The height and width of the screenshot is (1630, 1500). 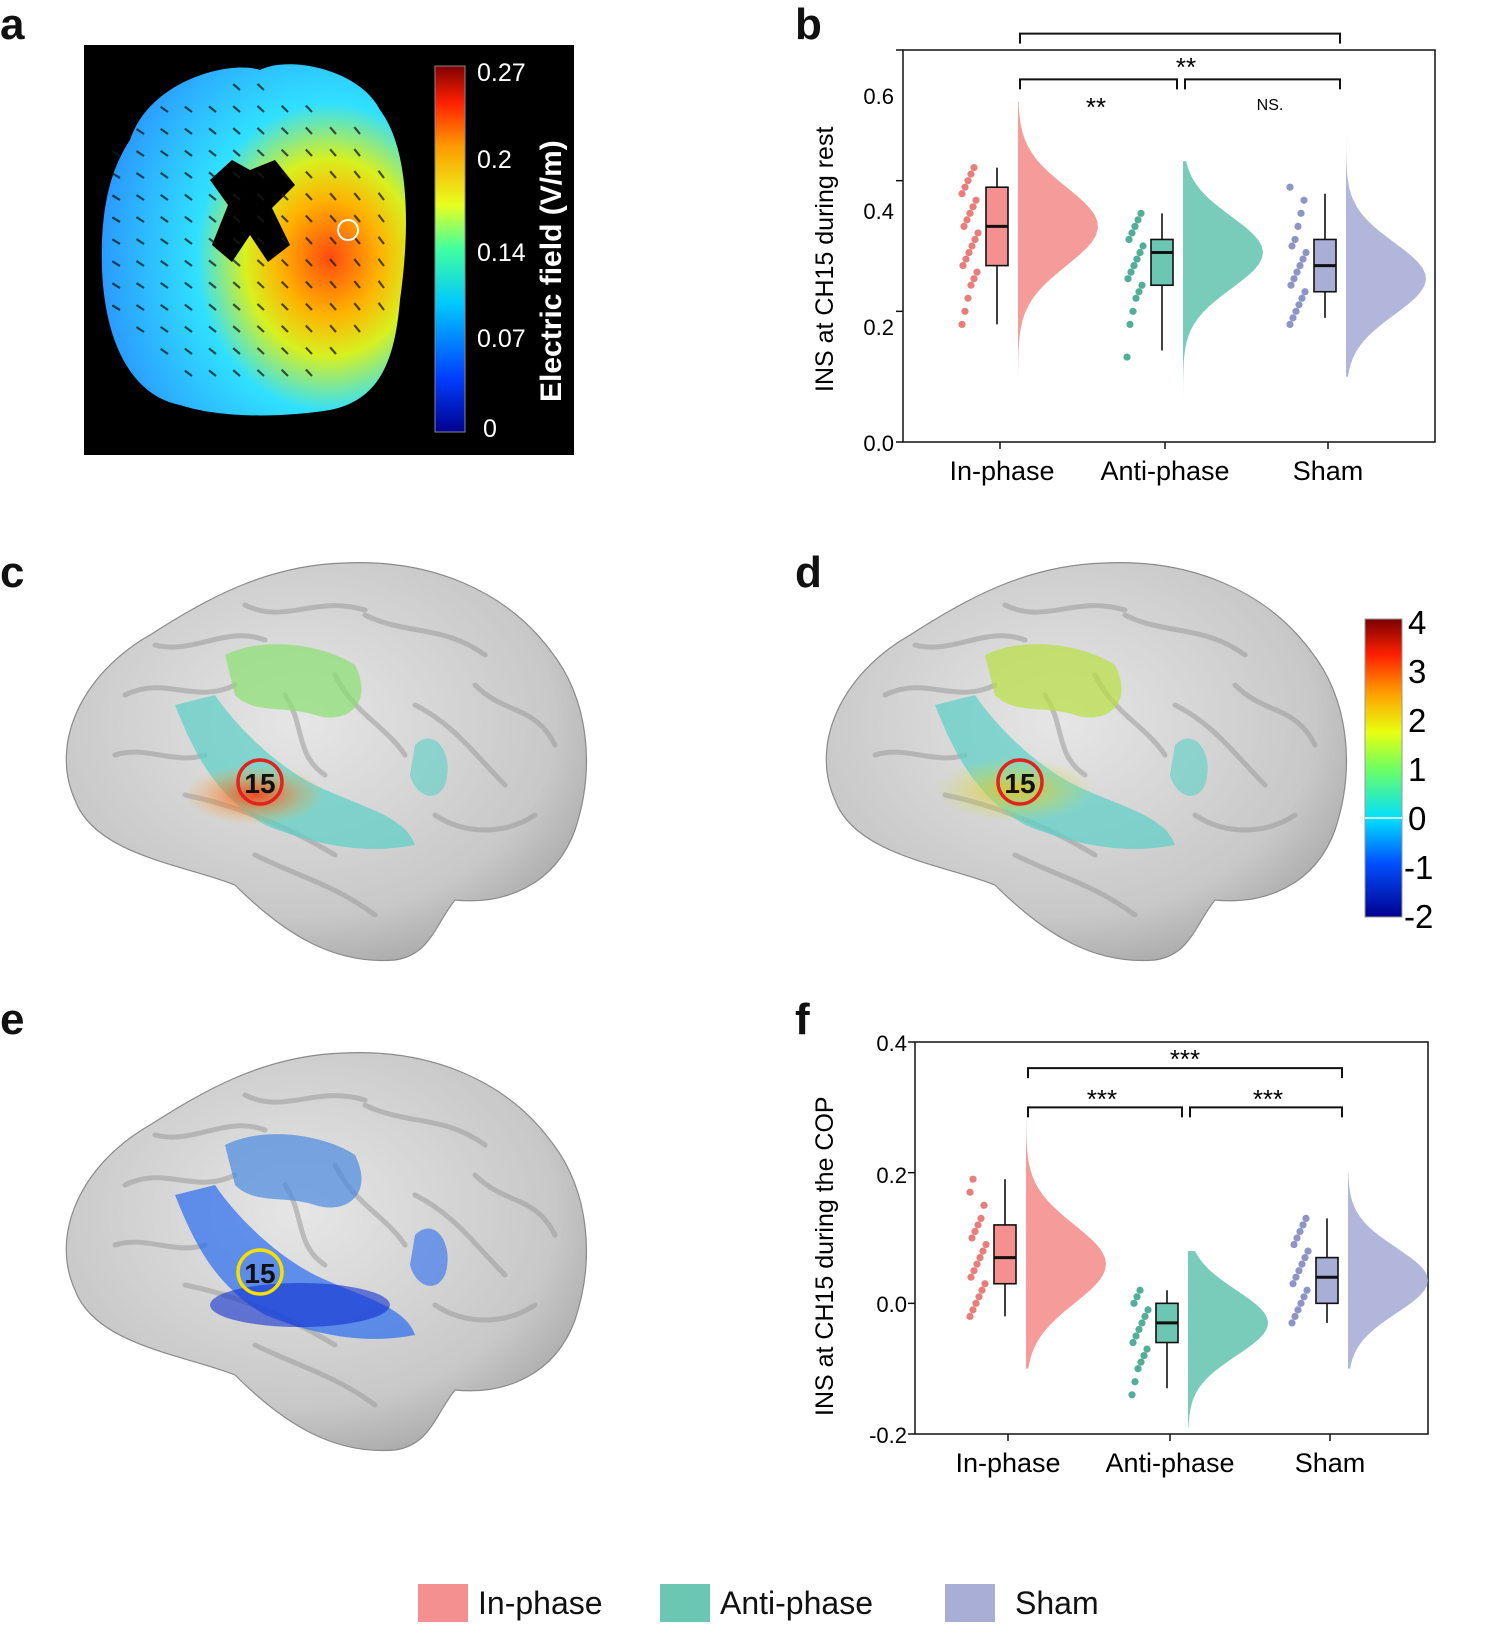 I want to click on chart-b-ytick-0.2: 0.2, so click(x=878, y=327).